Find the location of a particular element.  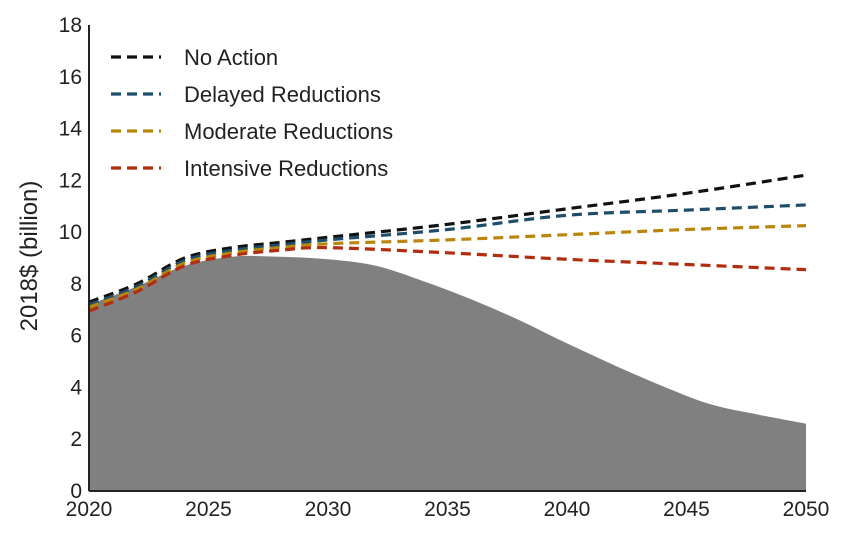

y-axis-title: 2018$ (billion) is located at coordinates (29, 256).